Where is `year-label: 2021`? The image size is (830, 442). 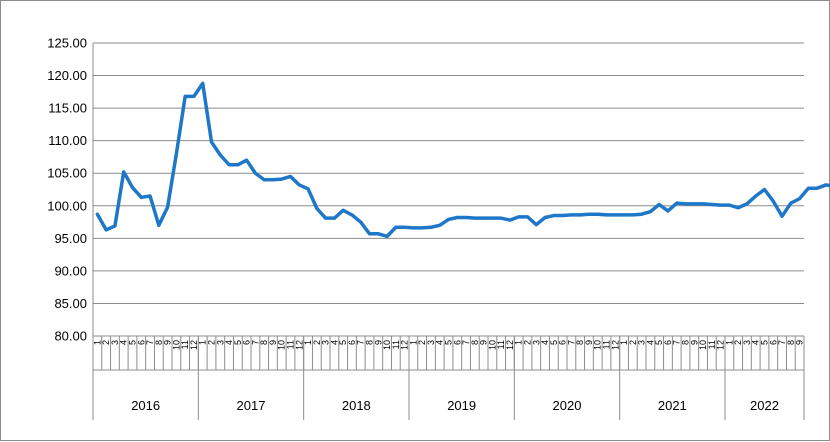
year-label: 2021 is located at coordinates (672, 405).